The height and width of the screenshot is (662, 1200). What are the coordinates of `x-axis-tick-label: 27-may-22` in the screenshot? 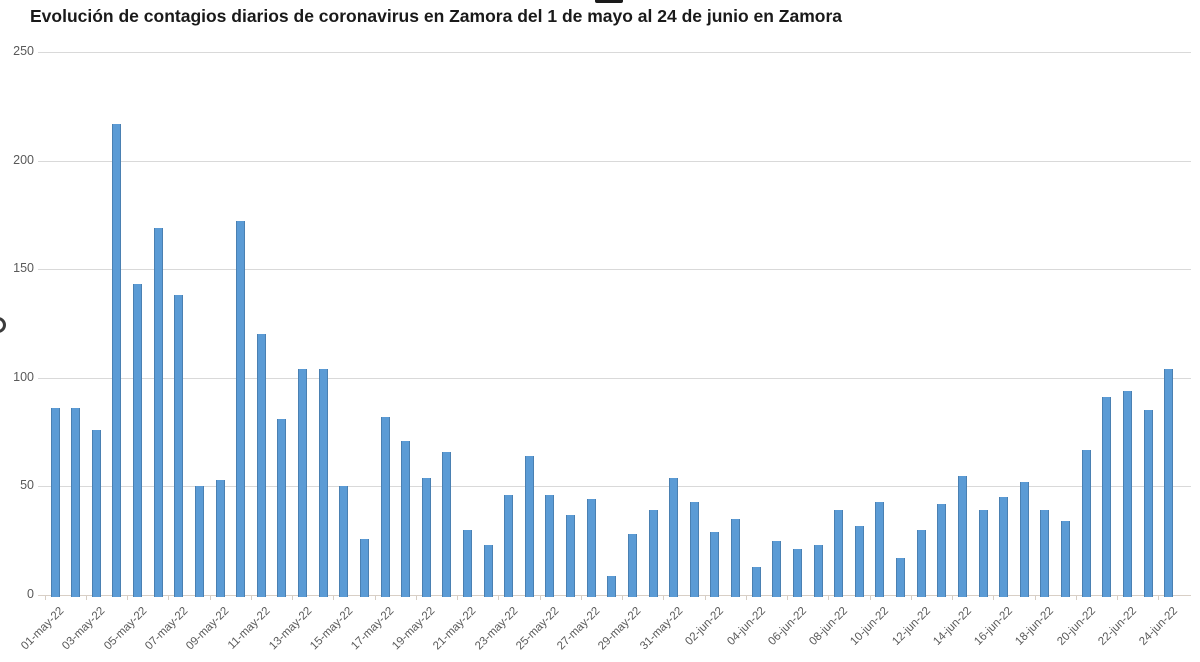 It's located at (579, 629).